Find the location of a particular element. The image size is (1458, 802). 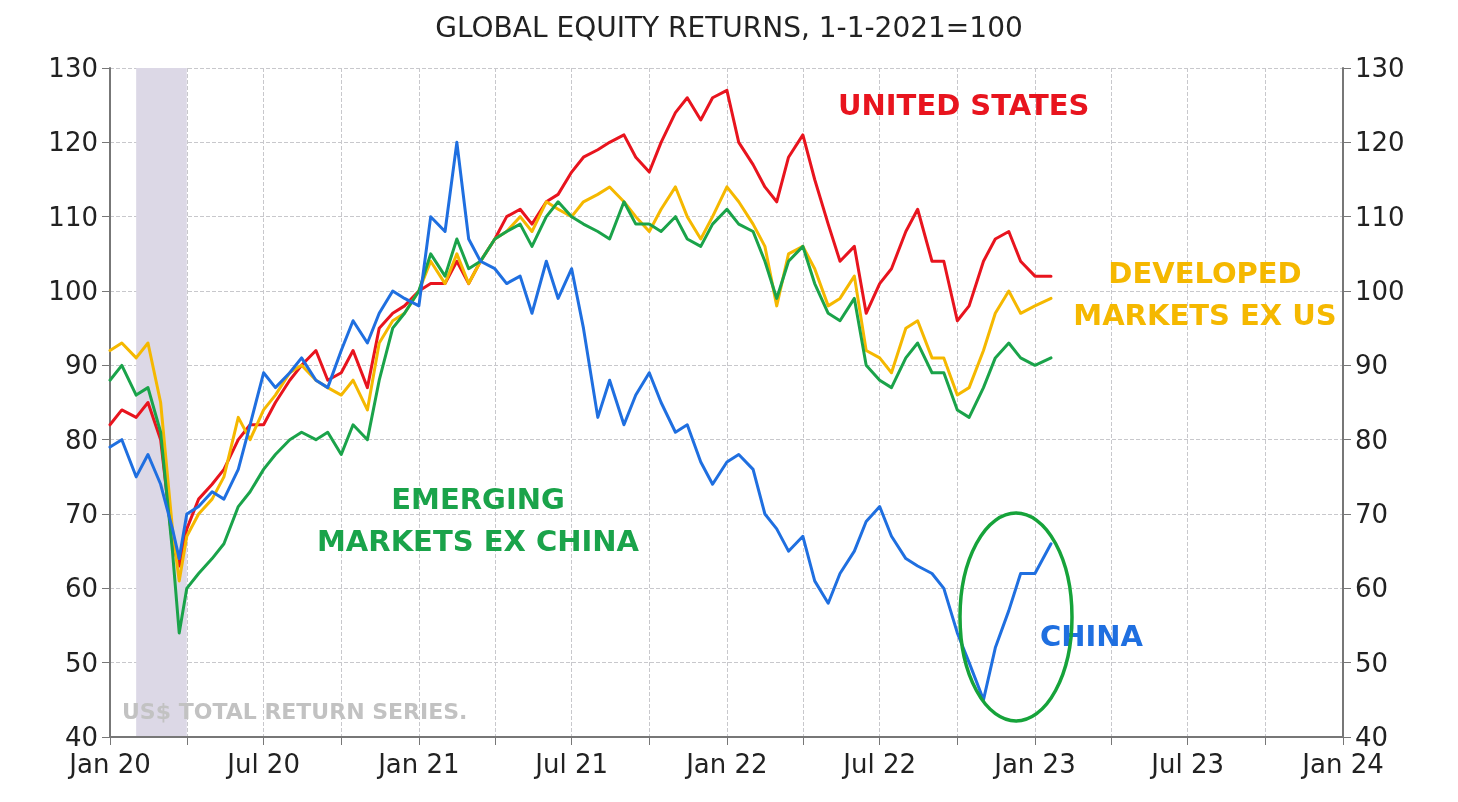

y-tick-label: 80 is located at coordinates (81, 439).